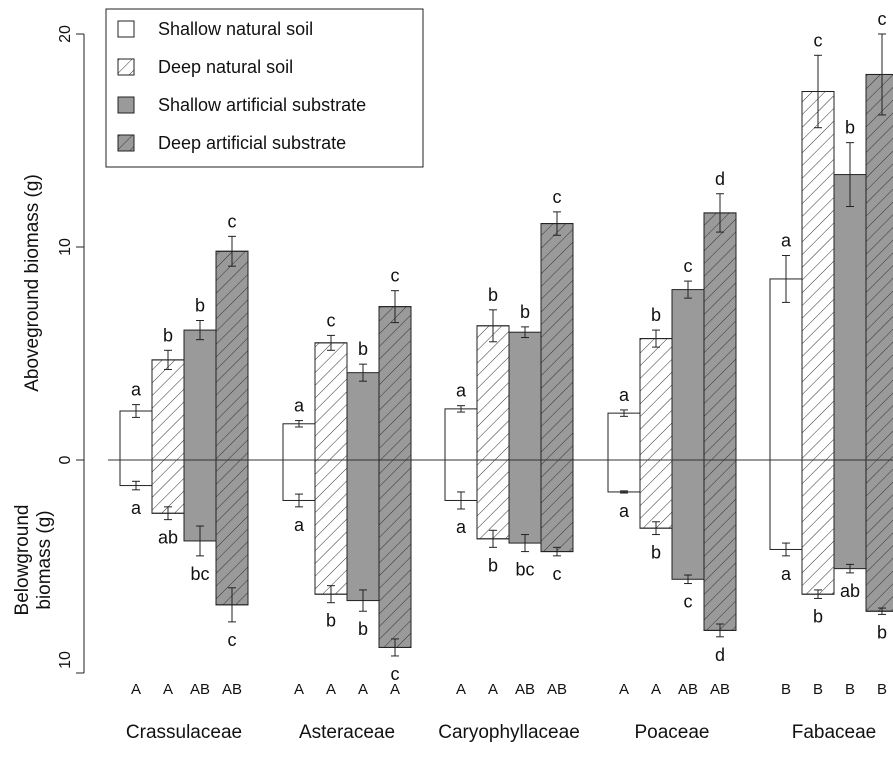  I want to click on y-tick-label-mid-above: 10, so click(65, 247).